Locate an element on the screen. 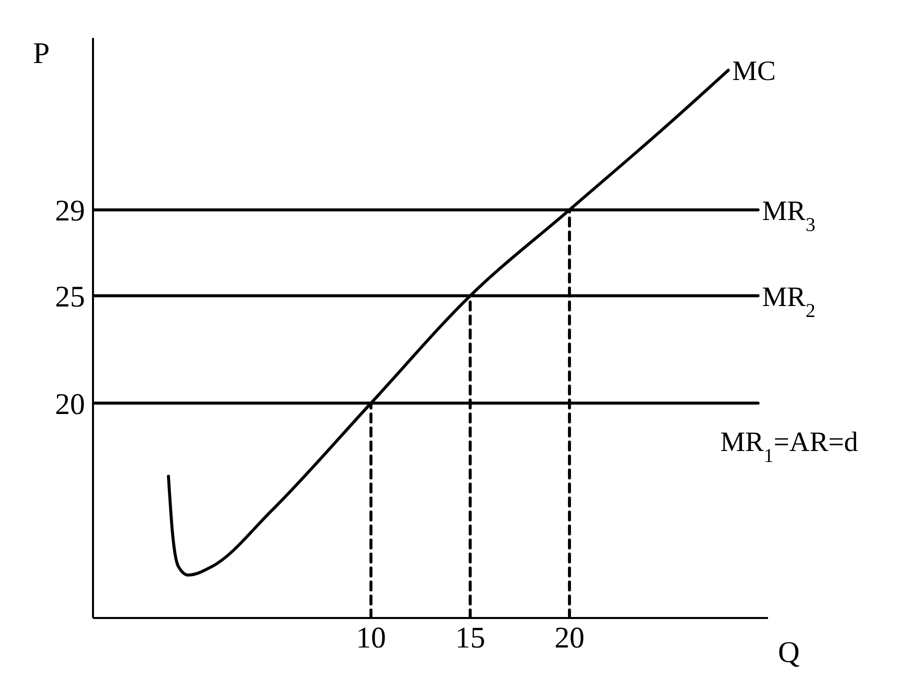 This screenshot has width=910, height=699. y-axis-title: P is located at coordinates (41, 53).